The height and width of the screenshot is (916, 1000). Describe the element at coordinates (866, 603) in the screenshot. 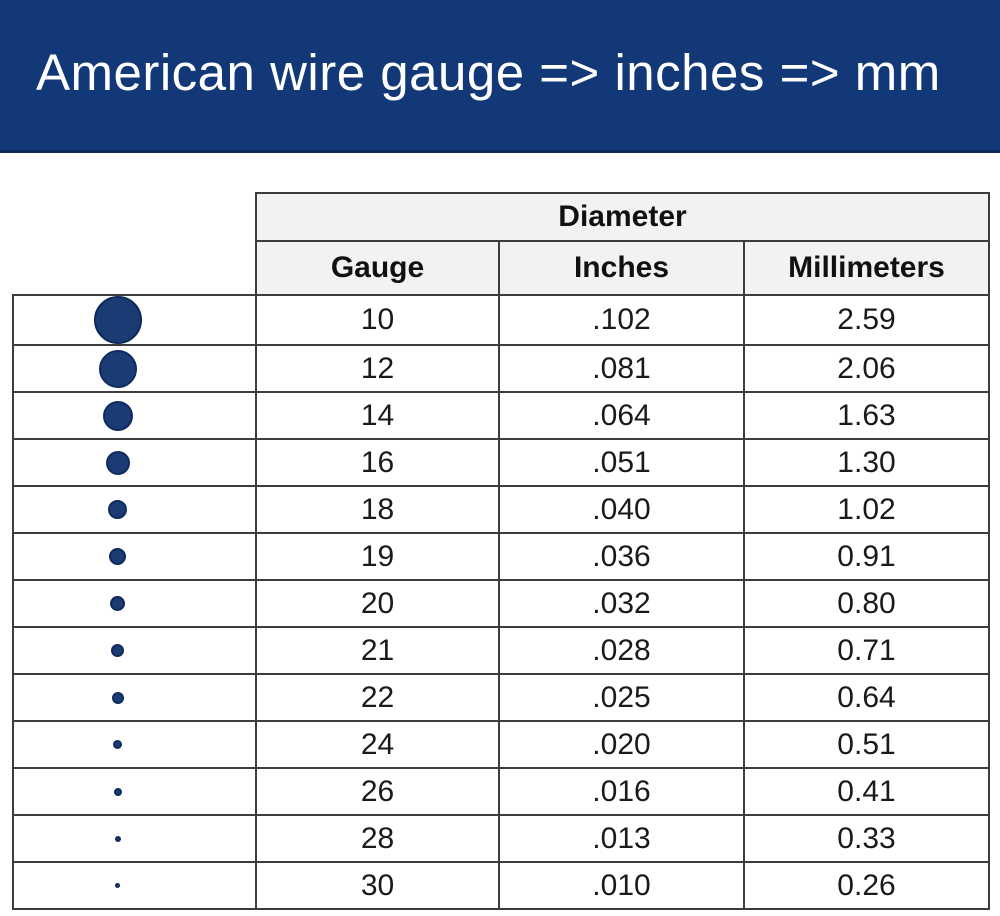

I see `millimeters-cell: 0.80` at that location.